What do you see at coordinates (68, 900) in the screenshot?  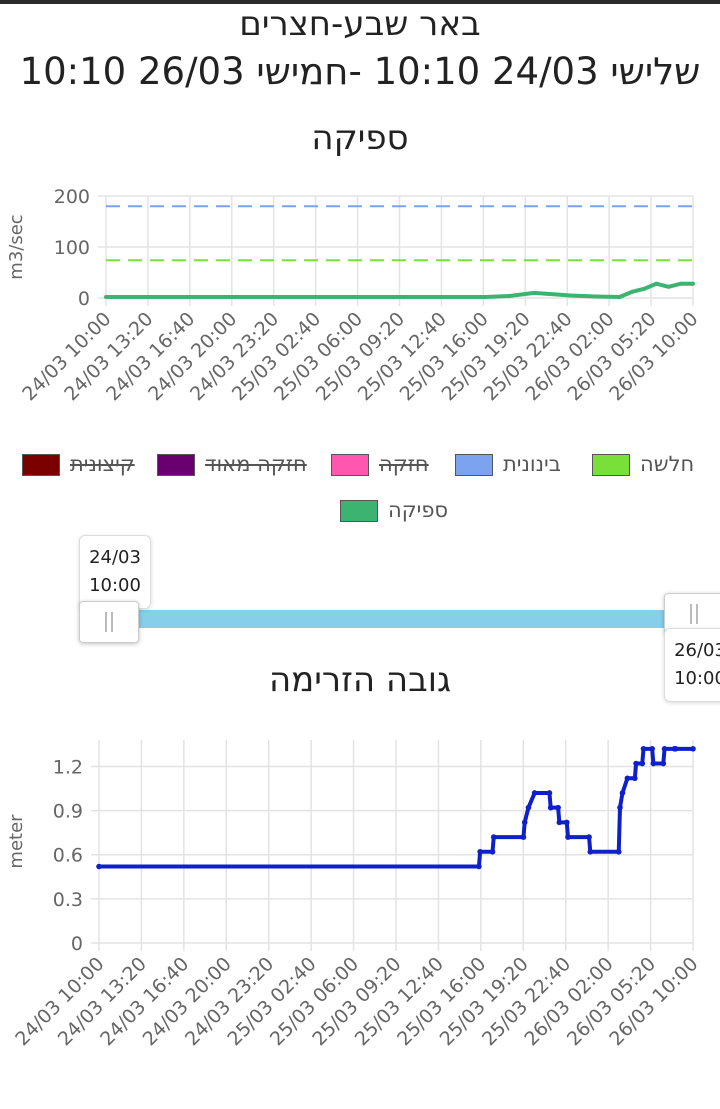 I see `y-tick-label: 0.3` at bounding box center [68, 900].